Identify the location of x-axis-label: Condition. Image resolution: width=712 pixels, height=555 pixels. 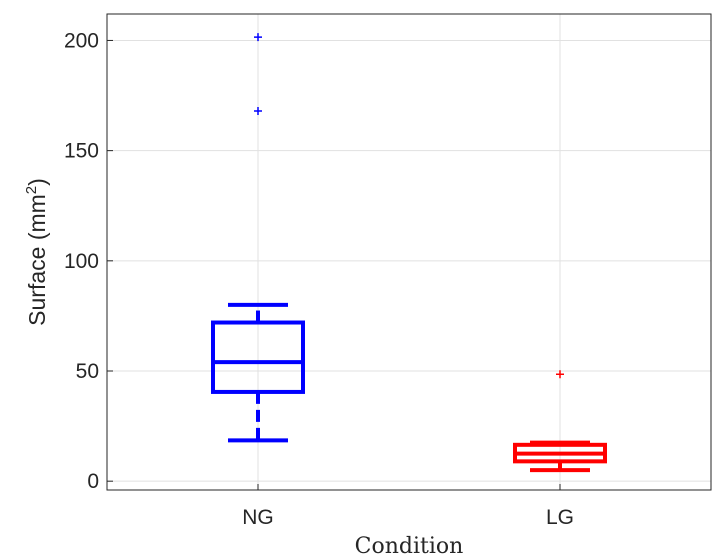
(409, 544).